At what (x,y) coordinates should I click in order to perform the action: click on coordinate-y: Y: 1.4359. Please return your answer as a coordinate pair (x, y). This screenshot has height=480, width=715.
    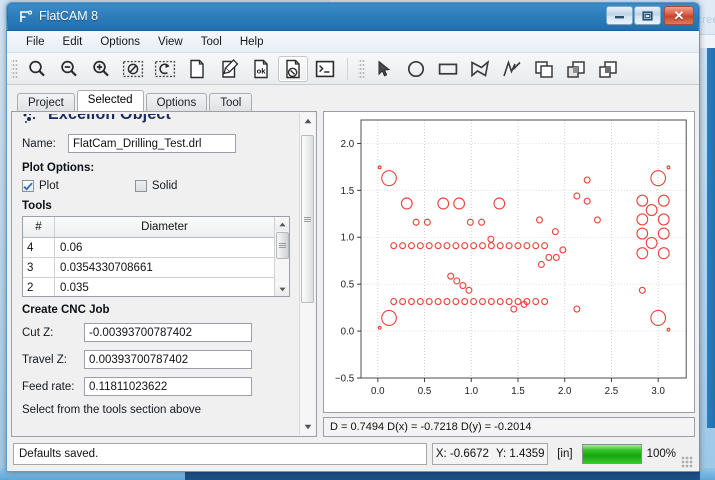
    Looking at the image, I should click on (520, 454).